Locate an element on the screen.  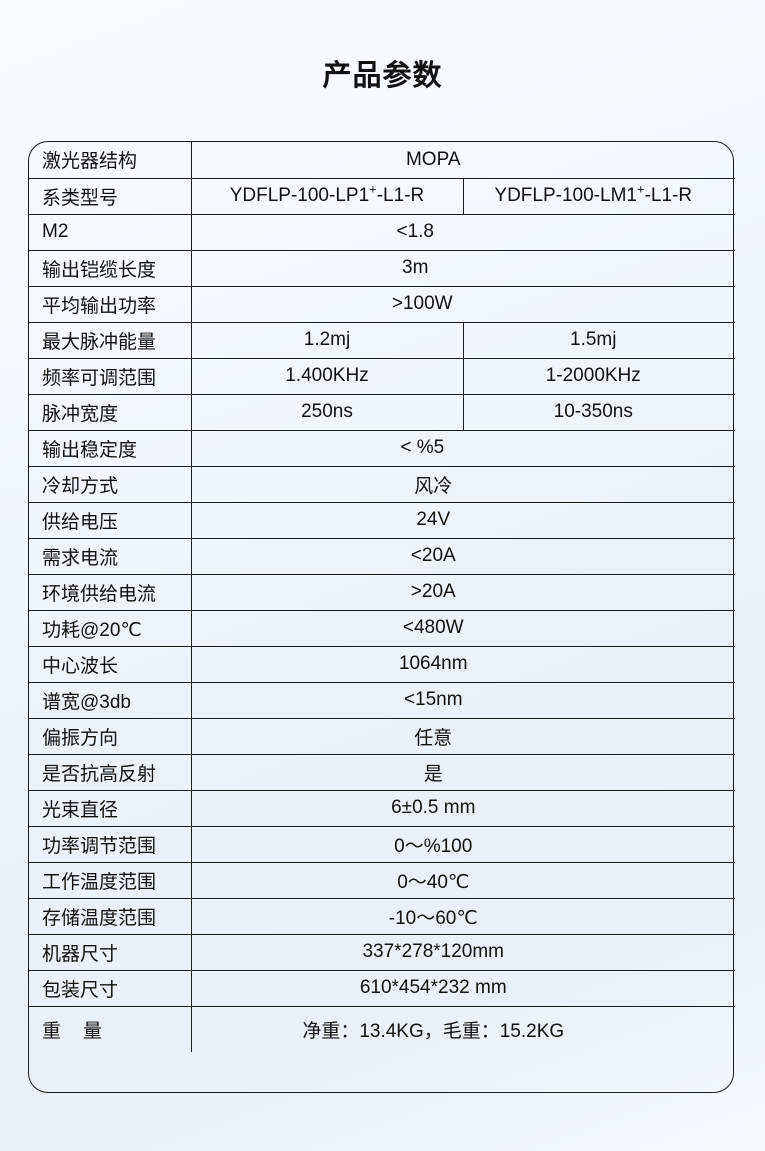
row-label: 脉冲宽度 is located at coordinates (110, 412).